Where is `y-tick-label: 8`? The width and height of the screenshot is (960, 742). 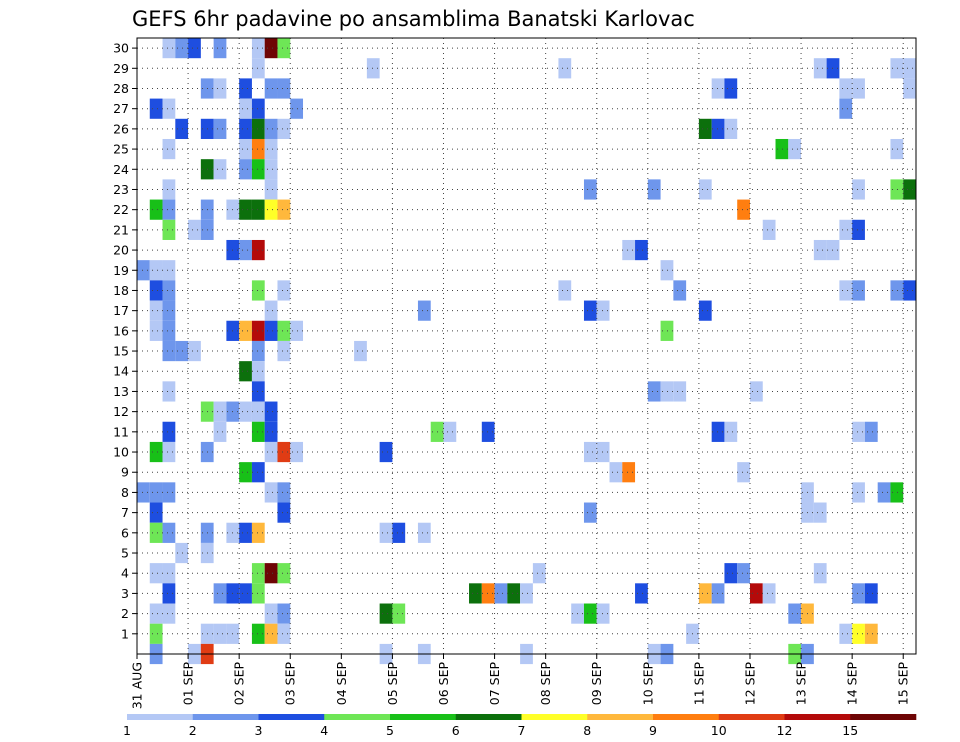 y-tick-label: 8 is located at coordinates (125, 492).